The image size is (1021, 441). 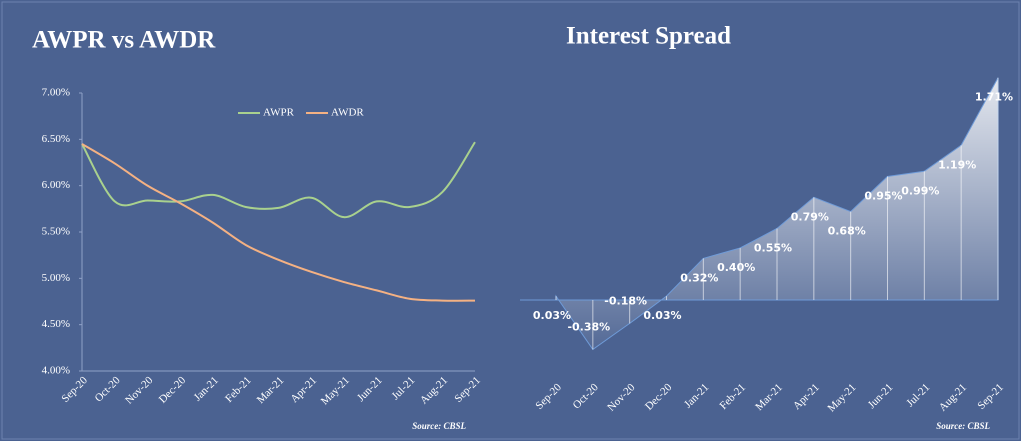 I want to click on value-label: -0.18%, so click(x=625, y=300).